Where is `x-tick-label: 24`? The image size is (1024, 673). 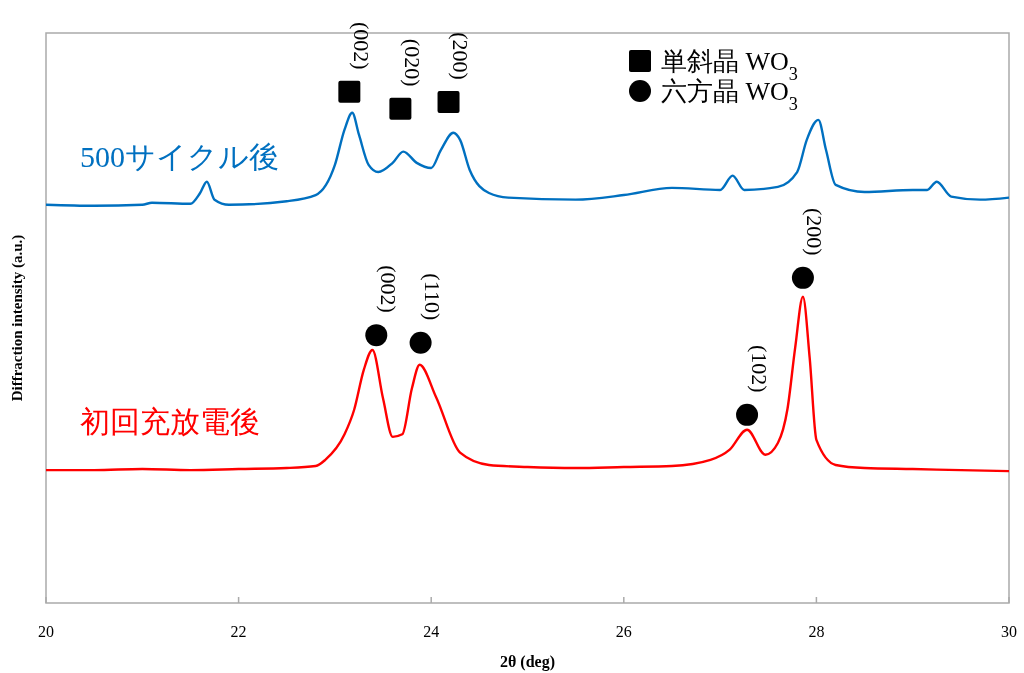
x-tick-label: 24 is located at coordinates (431, 631).